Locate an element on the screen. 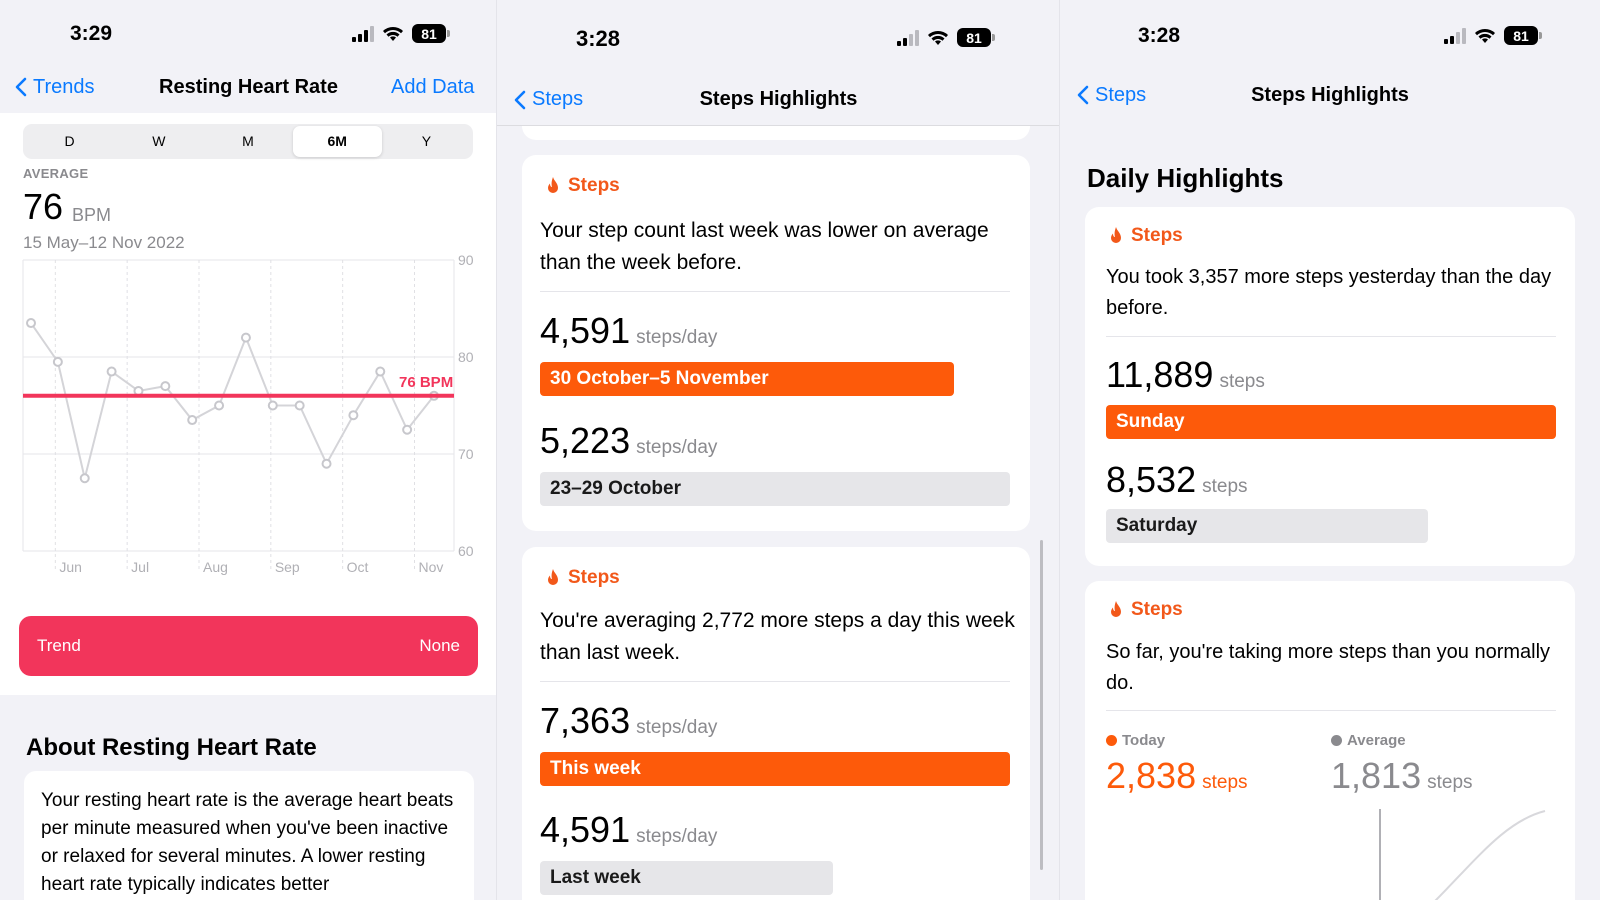  trend-row: Trend None is located at coordinates (248, 646).